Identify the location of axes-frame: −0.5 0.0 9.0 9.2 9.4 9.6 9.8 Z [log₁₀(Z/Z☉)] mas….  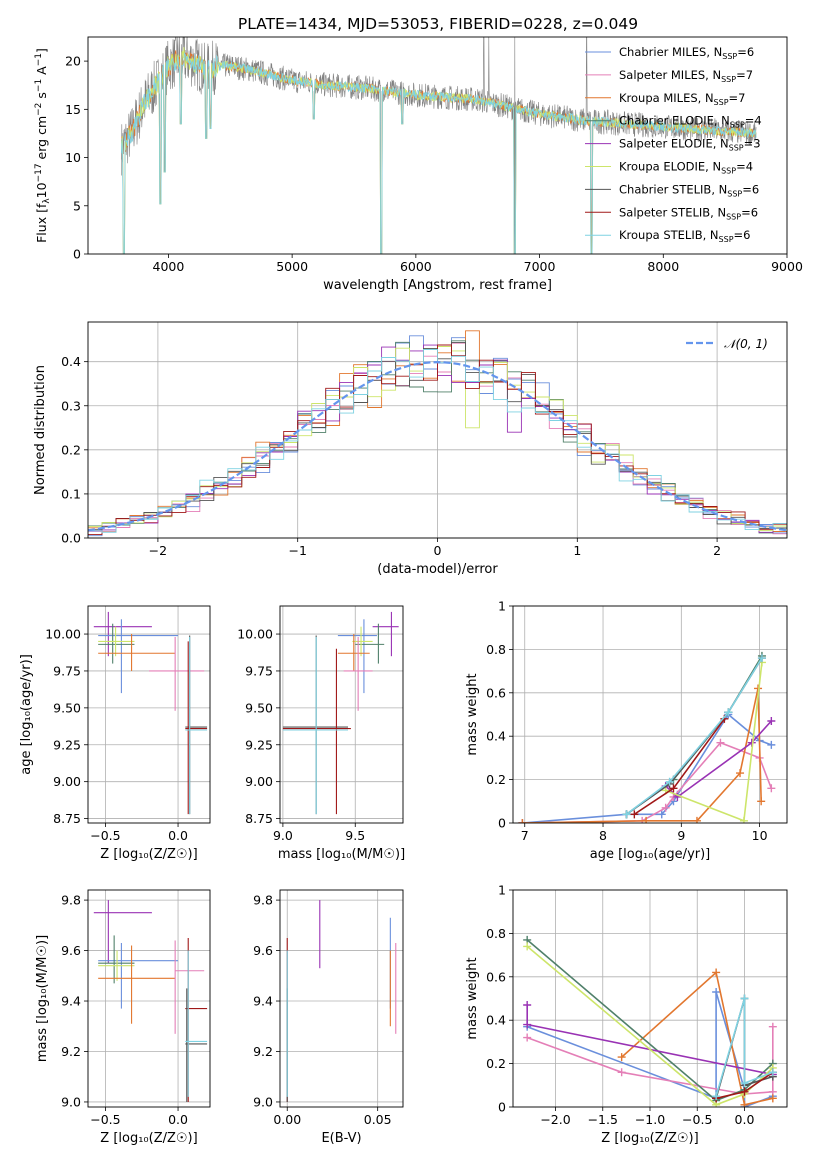
(123, 1017).